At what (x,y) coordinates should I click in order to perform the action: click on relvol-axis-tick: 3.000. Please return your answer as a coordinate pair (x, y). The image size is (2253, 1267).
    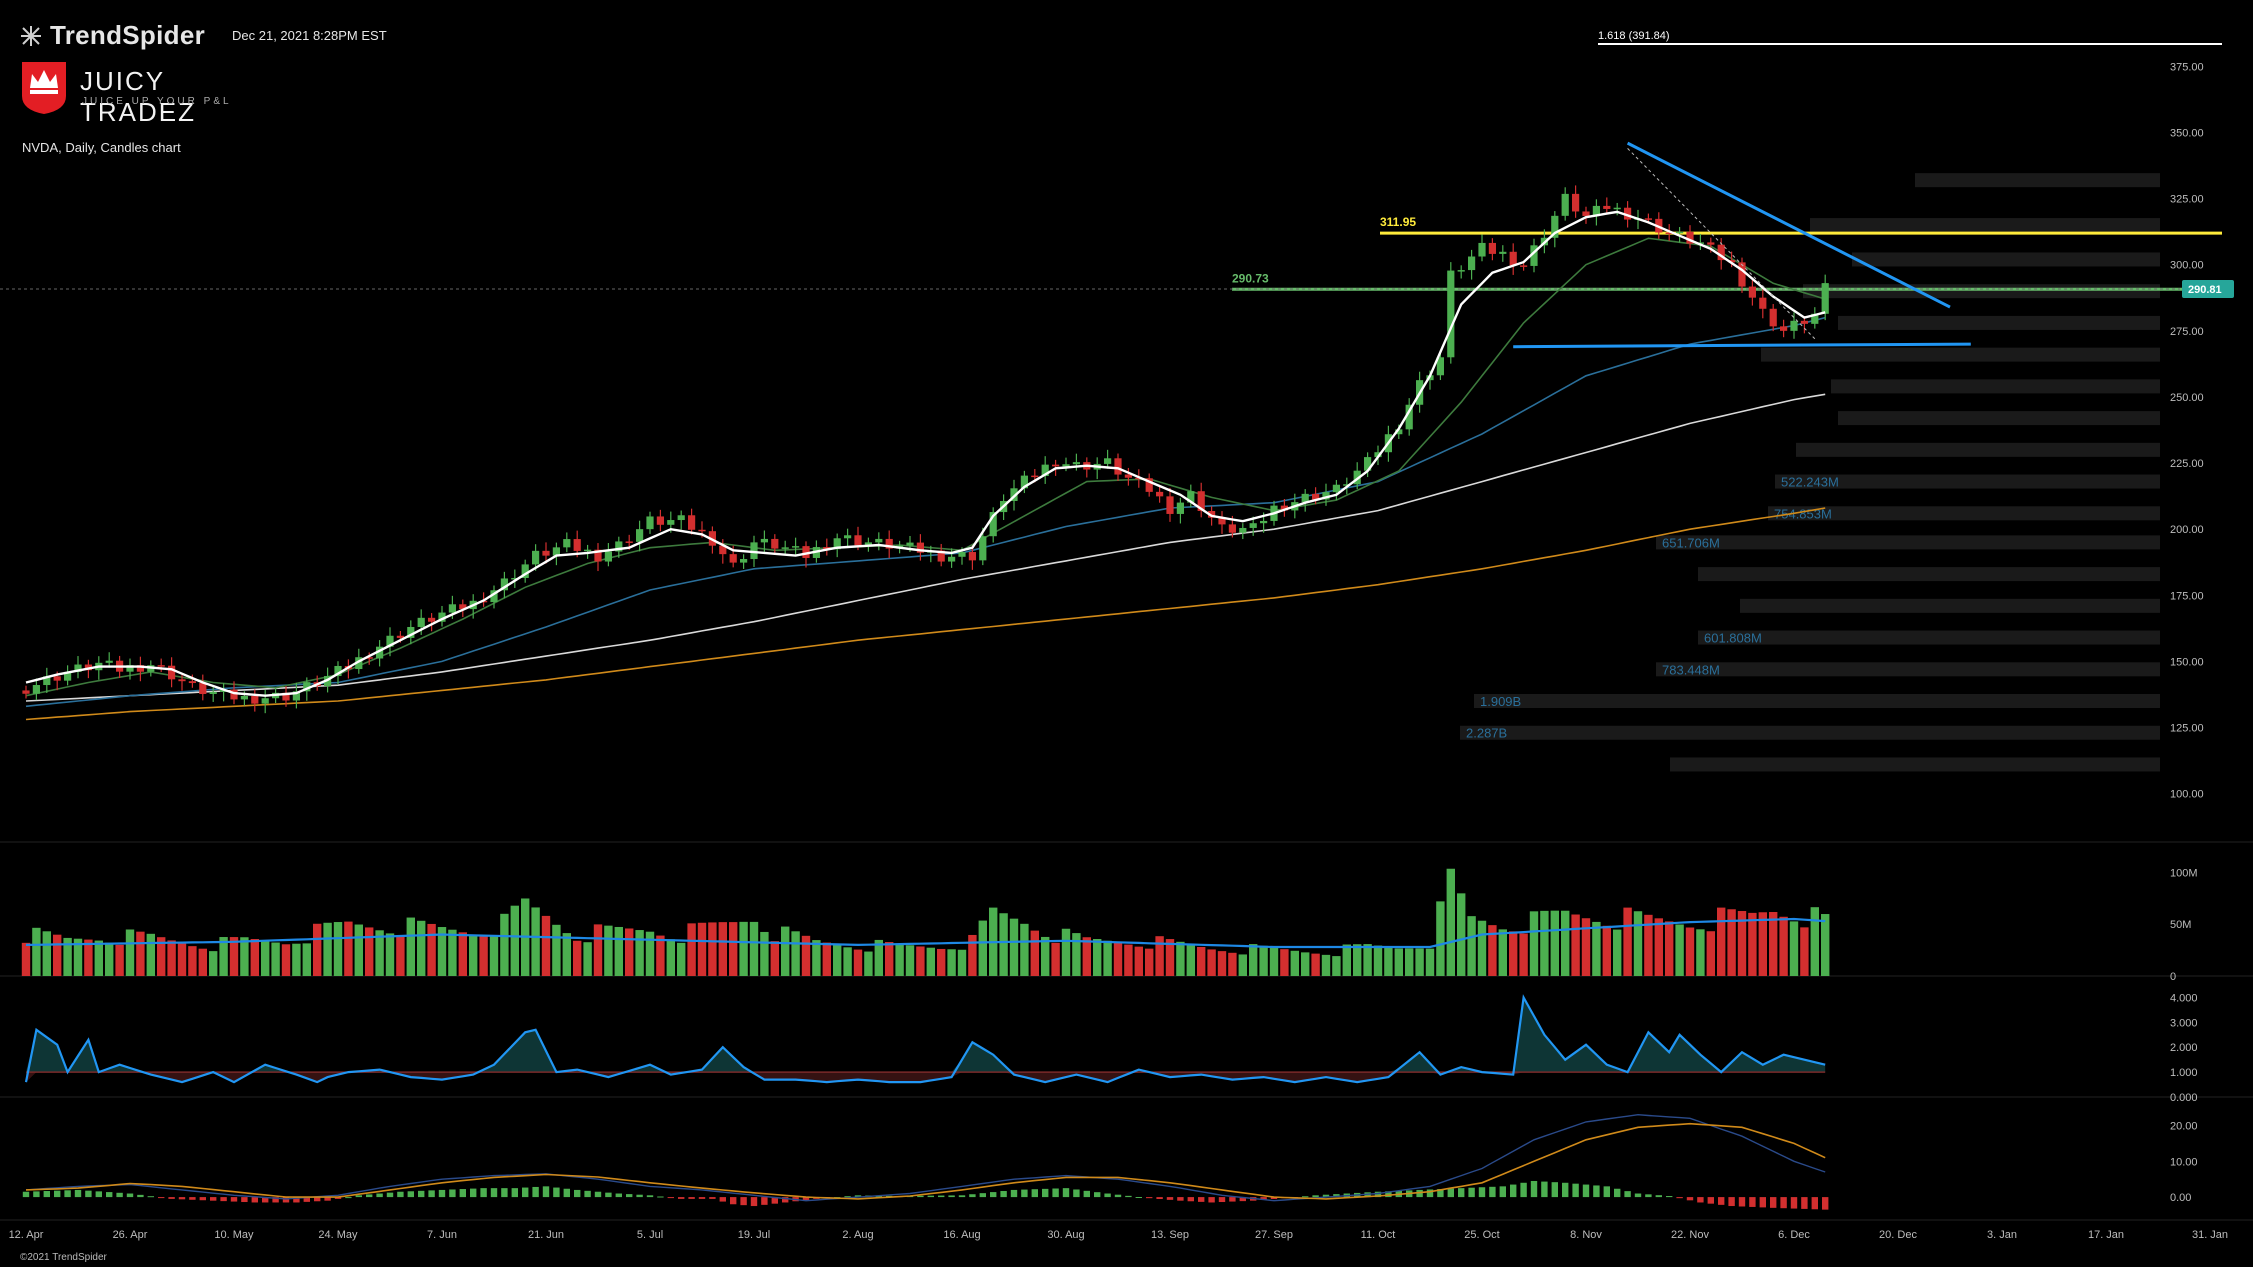
    Looking at the image, I should click on (2184, 1023).